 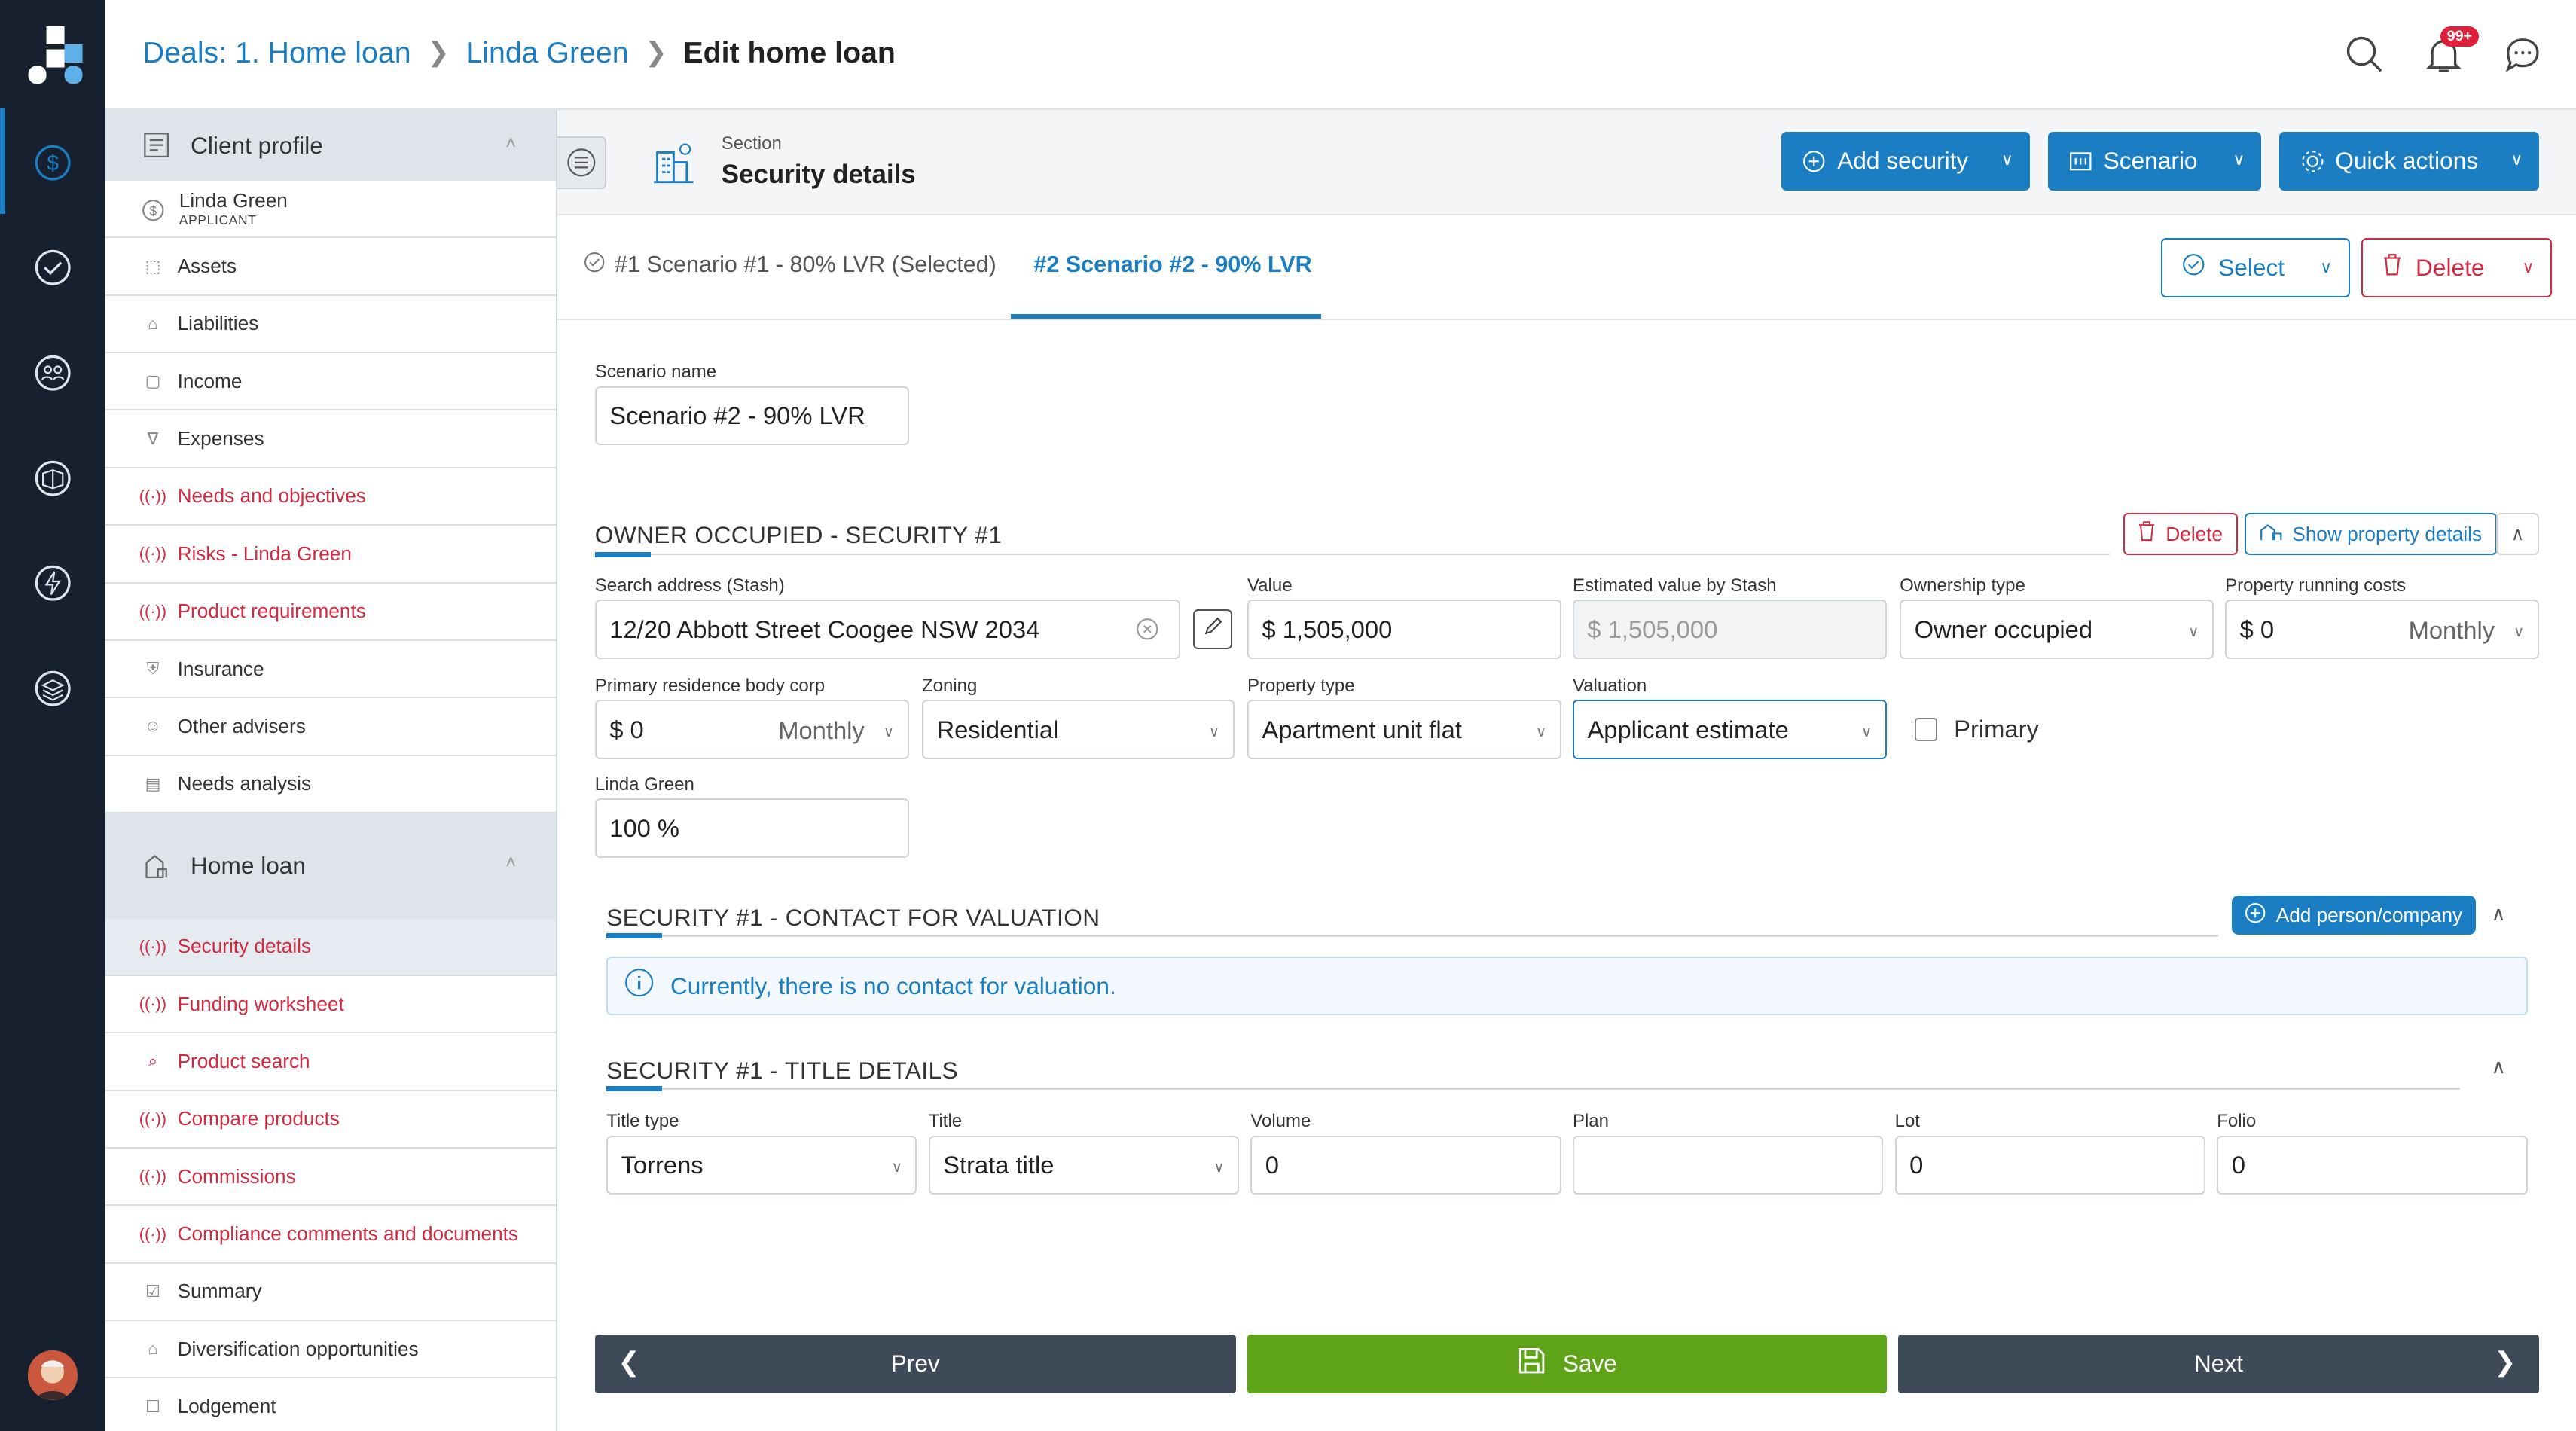 What do you see at coordinates (799, 534) in the screenshot?
I see `security-heading: OWNER OCCUPIED - SECURITY #1` at bounding box center [799, 534].